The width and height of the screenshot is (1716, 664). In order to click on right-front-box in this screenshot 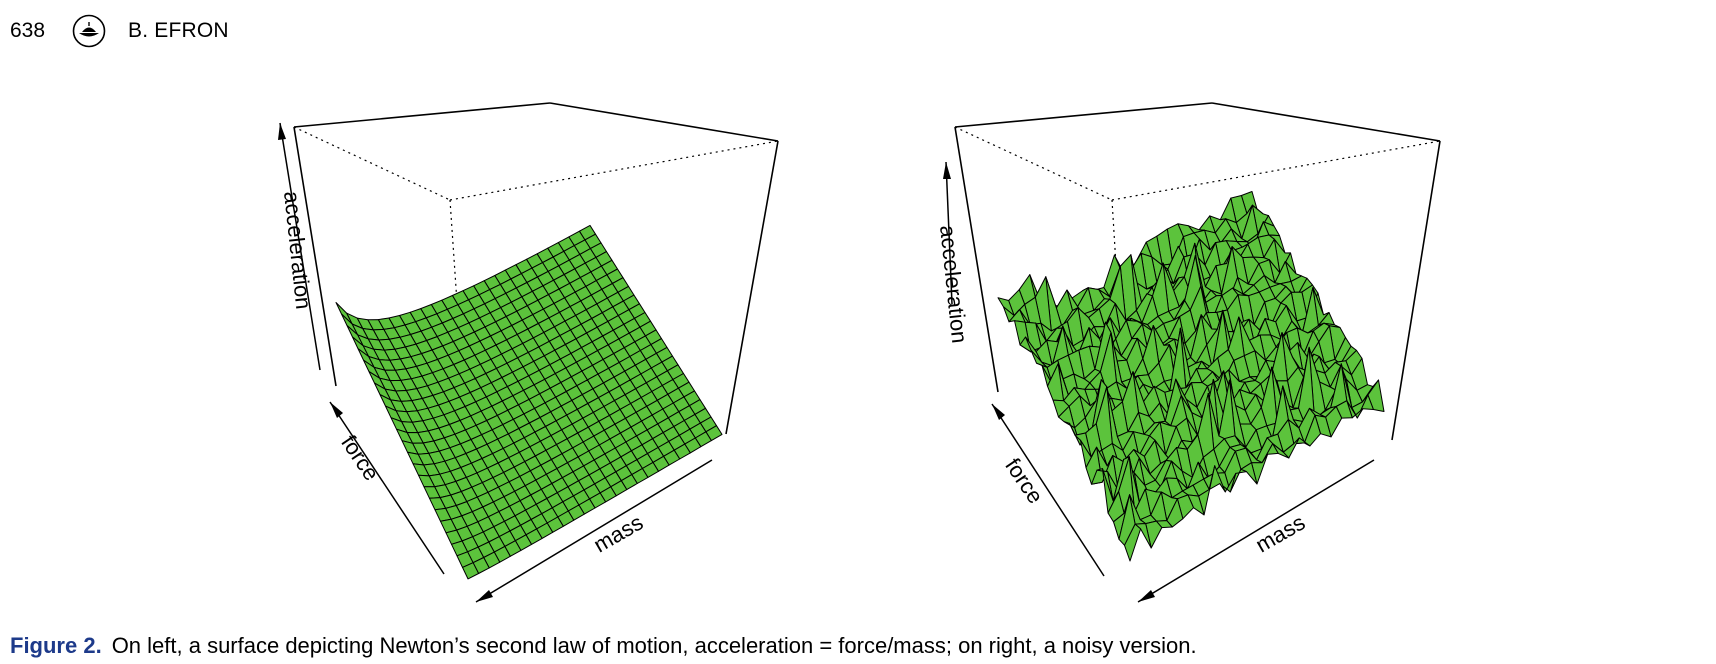, I will do `click(1197, 271)`.